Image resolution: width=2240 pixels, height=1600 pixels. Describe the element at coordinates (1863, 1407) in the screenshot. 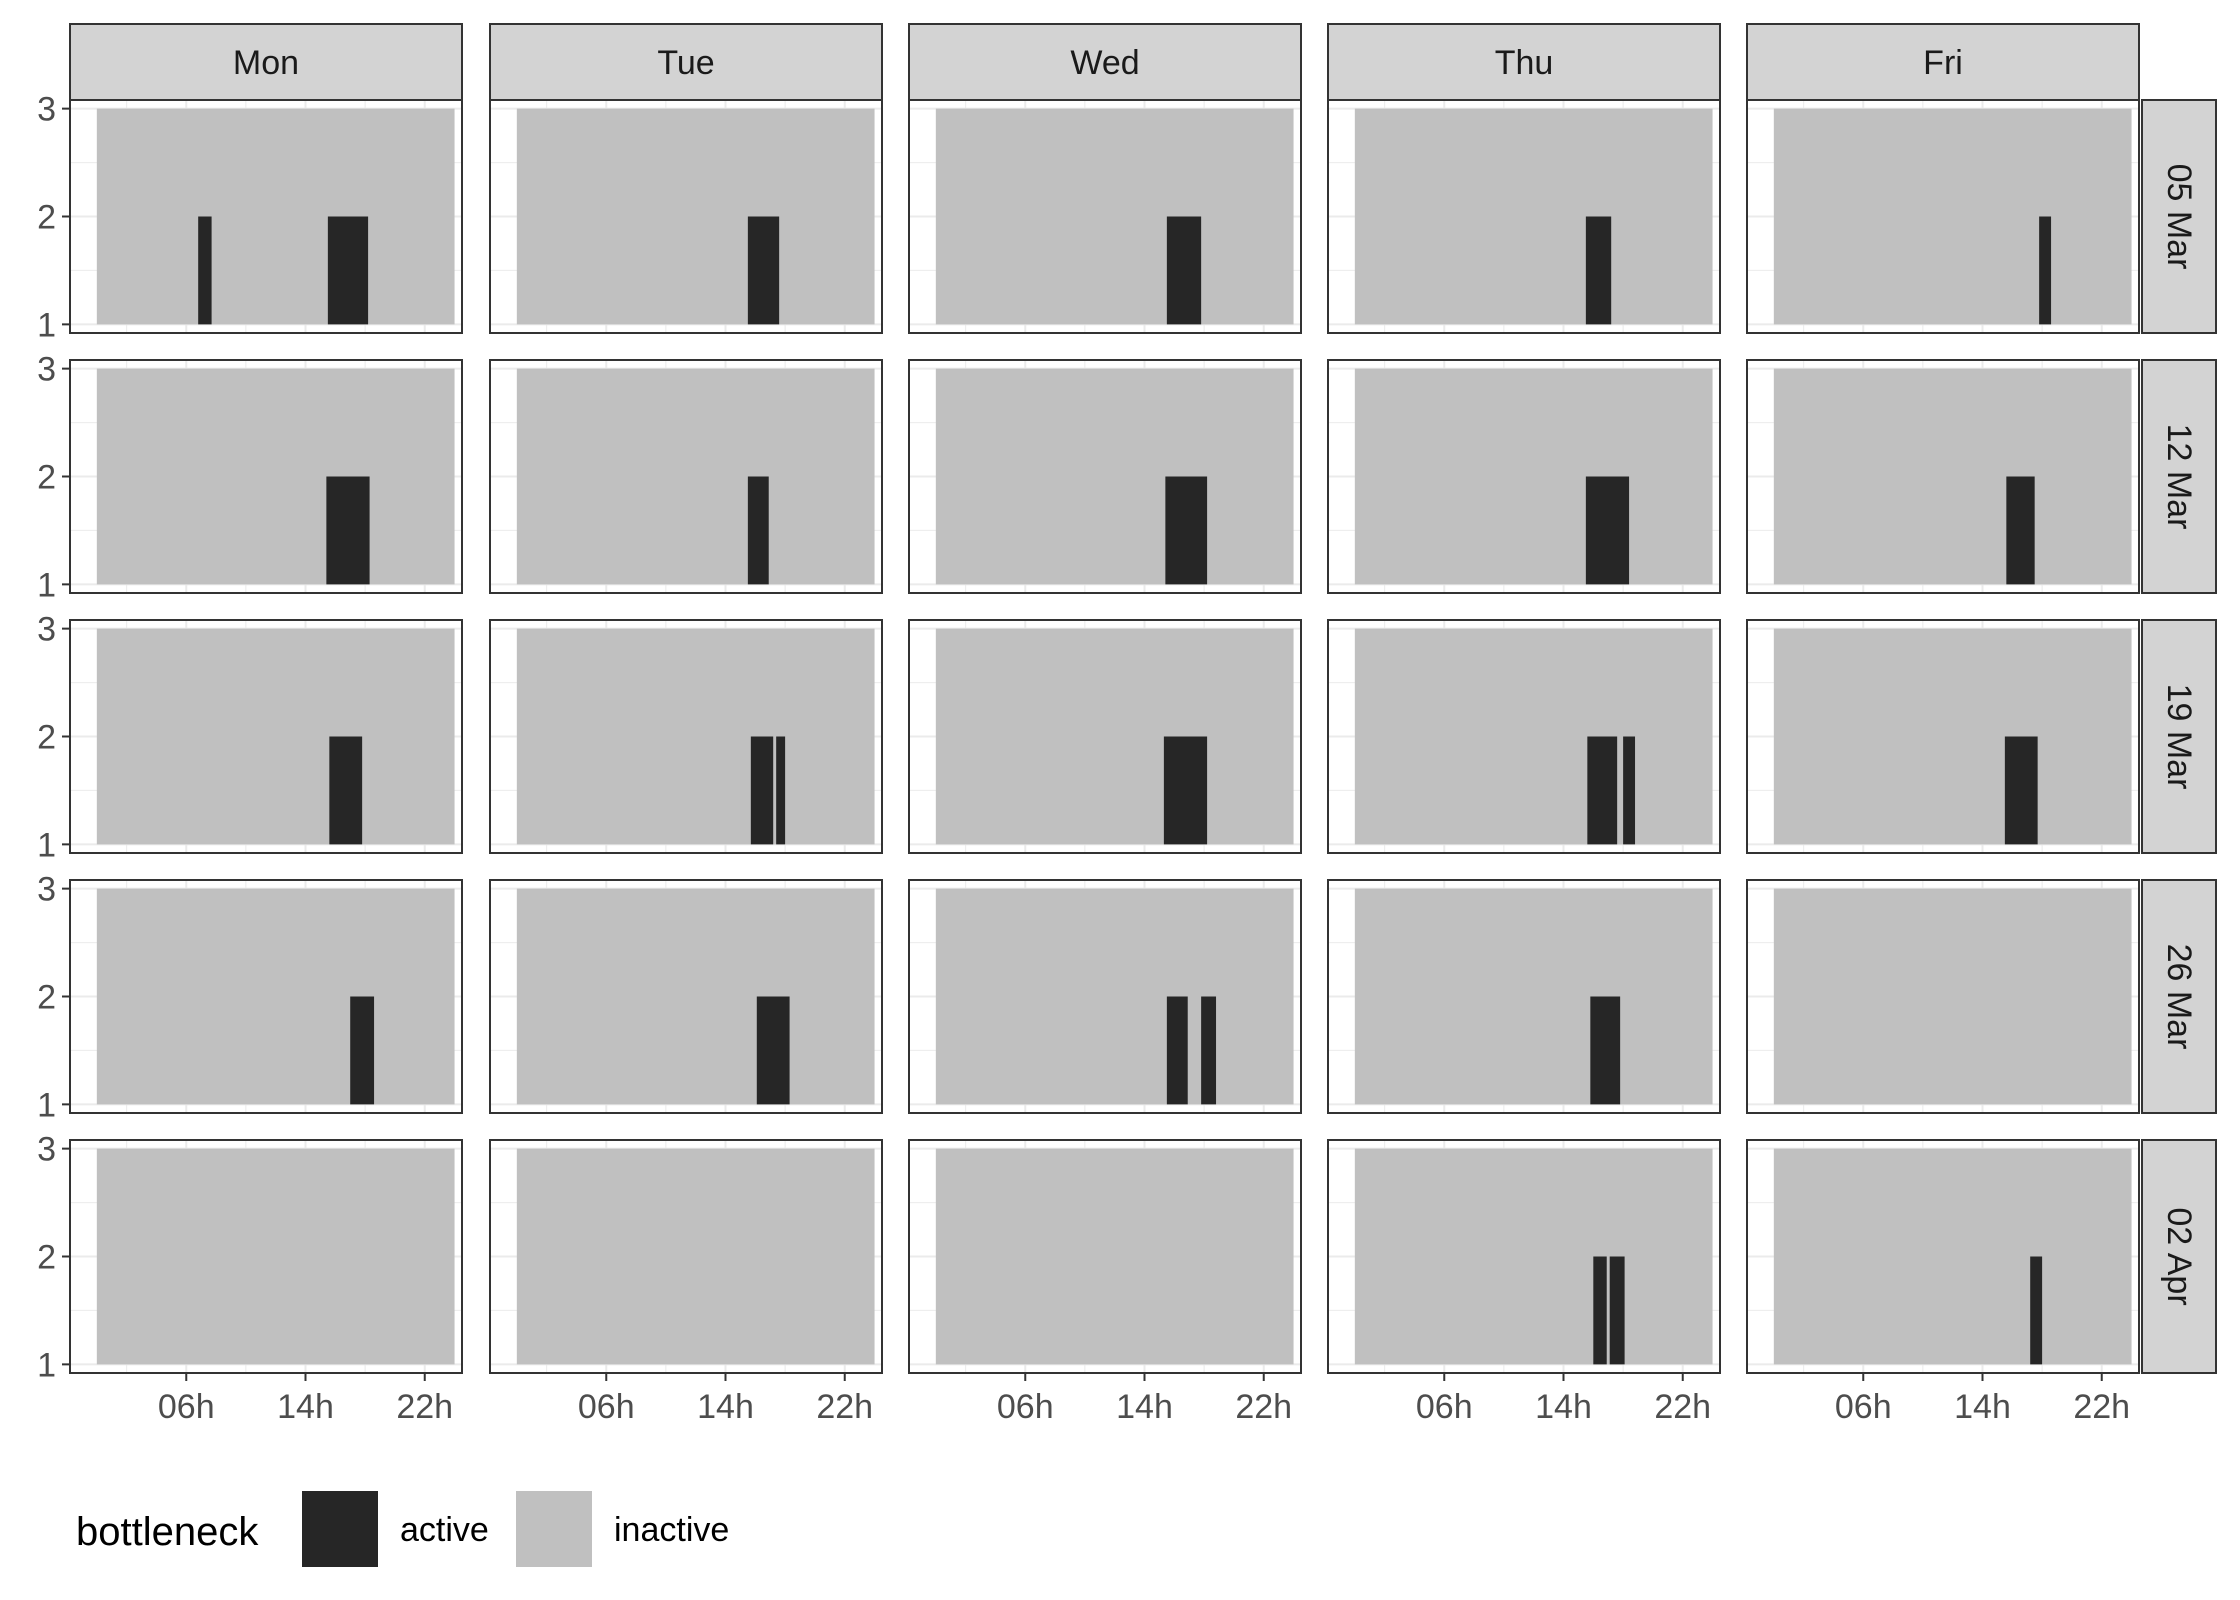

I see `x-tick-label: 06h` at that location.